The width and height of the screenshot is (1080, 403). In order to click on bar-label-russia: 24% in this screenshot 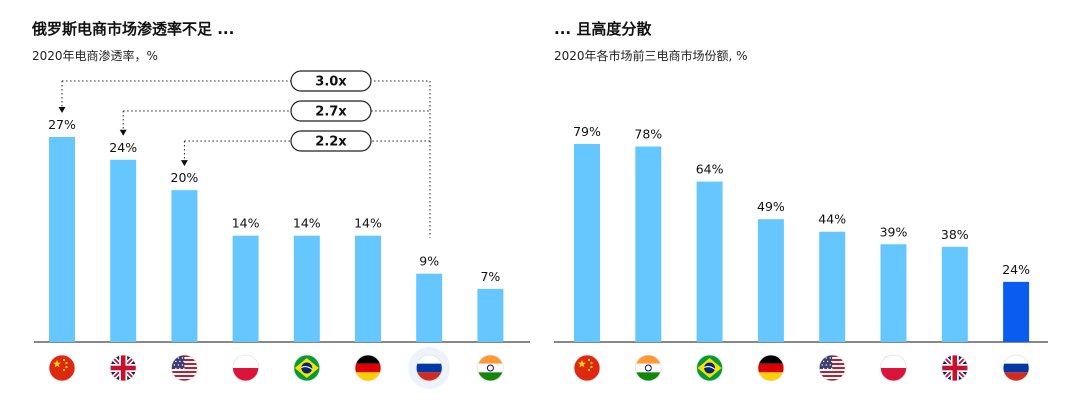, I will do `click(1016, 269)`.